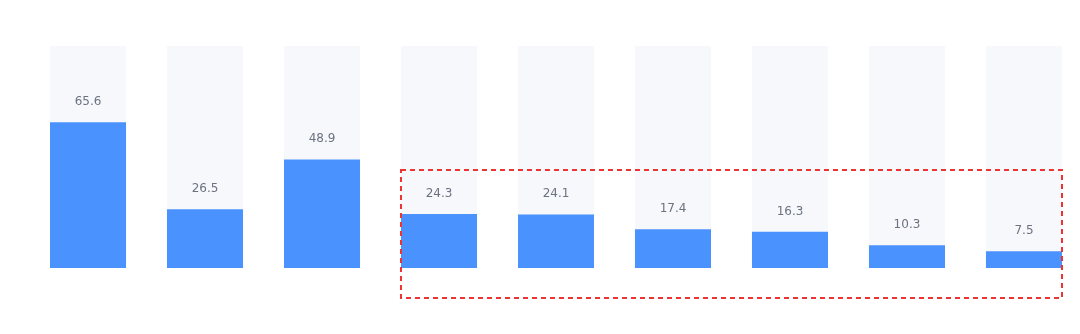 The width and height of the screenshot is (1080, 334). I want to click on data-label: 26.5, so click(205, 188).